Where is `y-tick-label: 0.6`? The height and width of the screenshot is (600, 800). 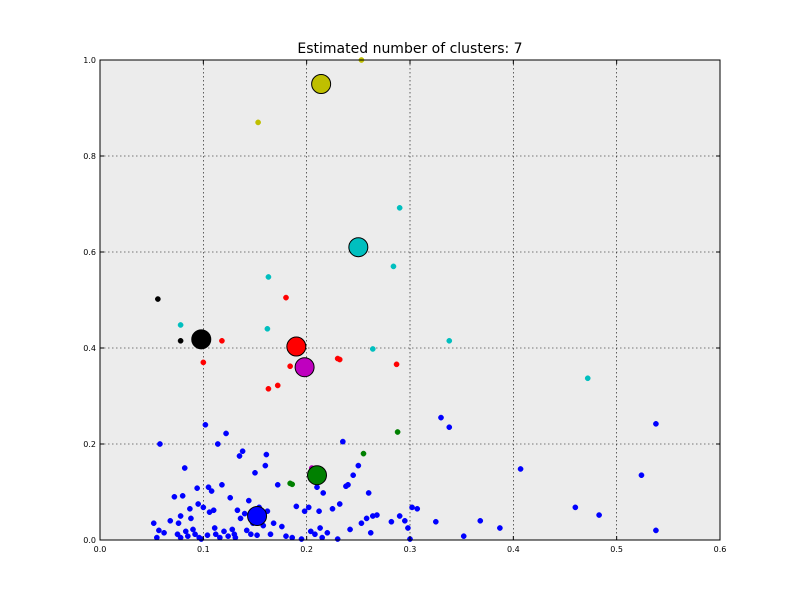 y-tick-label: 0.6 is located at coordinates (89, 252).